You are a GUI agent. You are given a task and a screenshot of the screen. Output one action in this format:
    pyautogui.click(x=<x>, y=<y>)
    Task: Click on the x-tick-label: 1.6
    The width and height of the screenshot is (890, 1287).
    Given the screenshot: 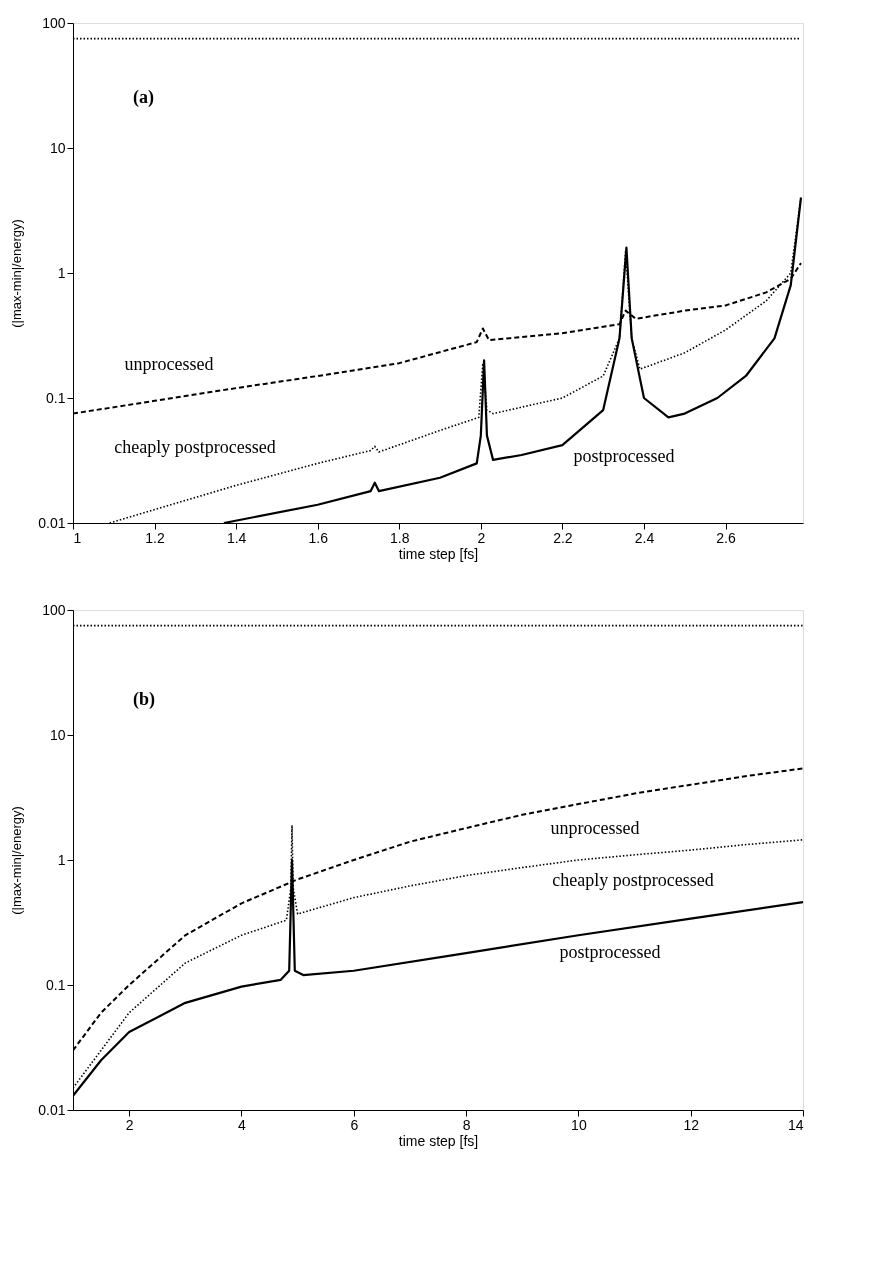 What is the action you would take?
    pyautogui.click(x=318, y=537)
    